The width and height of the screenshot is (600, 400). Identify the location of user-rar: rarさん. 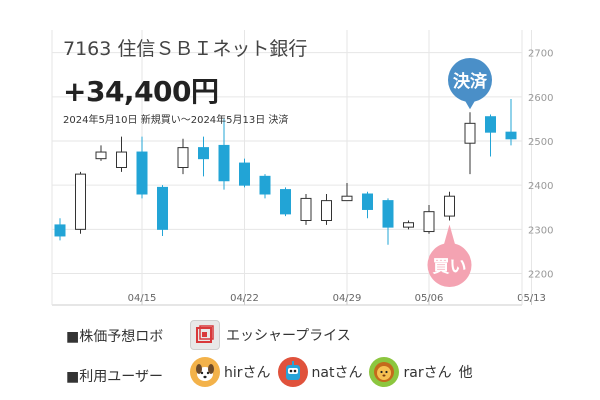
(410, 372).